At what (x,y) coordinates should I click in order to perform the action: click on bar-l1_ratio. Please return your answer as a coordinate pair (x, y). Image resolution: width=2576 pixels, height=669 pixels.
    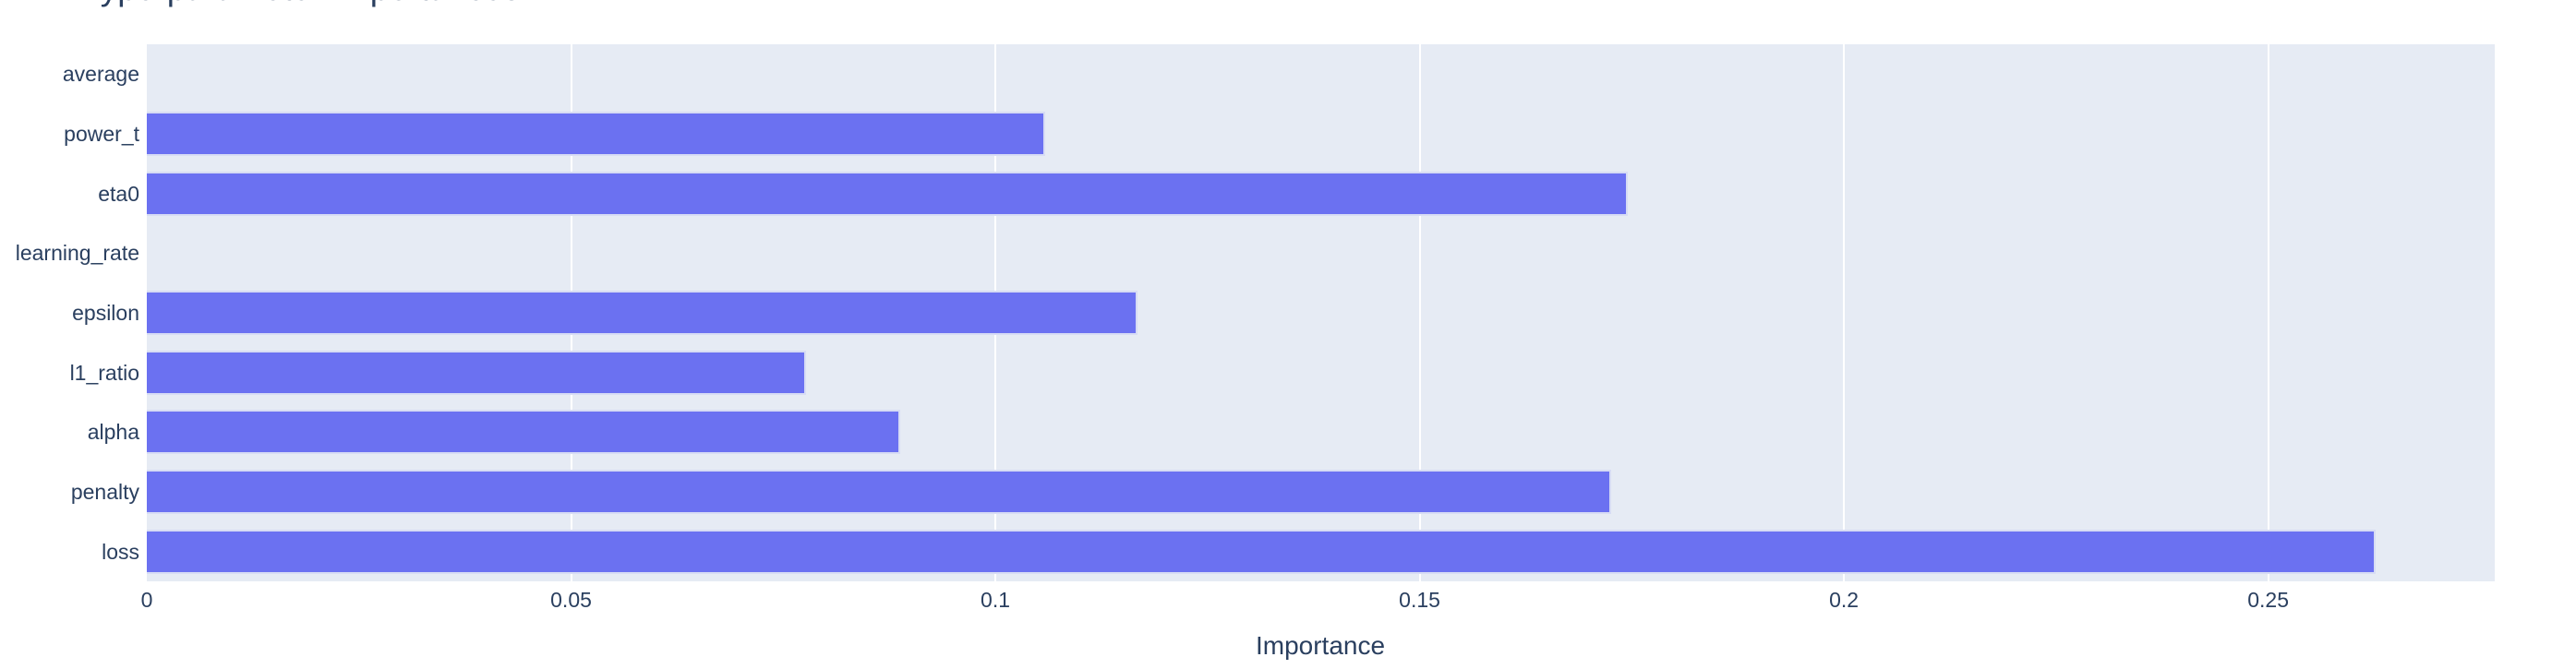
    Looking at the image, I should click on (477, 373).